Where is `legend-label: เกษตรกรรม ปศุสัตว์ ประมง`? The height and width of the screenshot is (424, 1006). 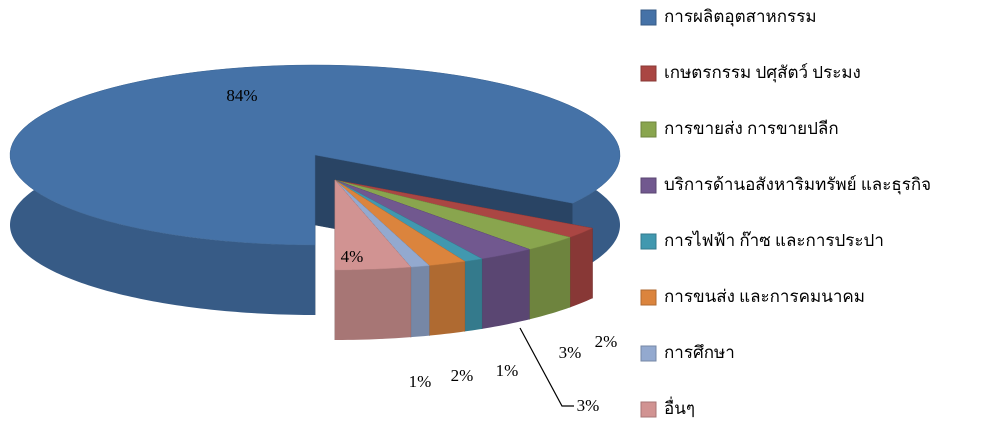
legend-label: เกษตรกรรม ปศุสัตว์ ประมง is located at coordinates (762, 73).